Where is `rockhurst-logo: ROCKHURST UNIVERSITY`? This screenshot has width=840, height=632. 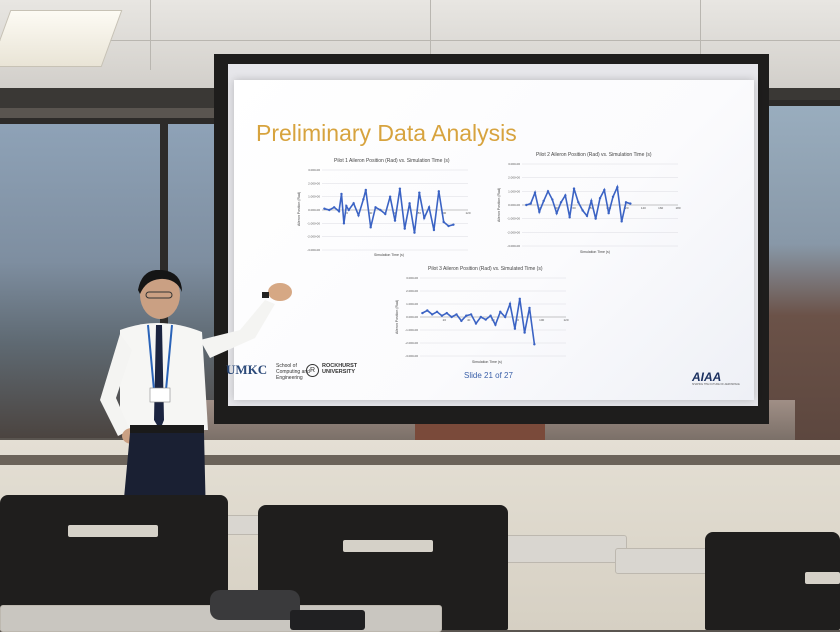
rockhurst-logo: ROCKHURST UNIVERSITY is located at coordinates (340, 369).